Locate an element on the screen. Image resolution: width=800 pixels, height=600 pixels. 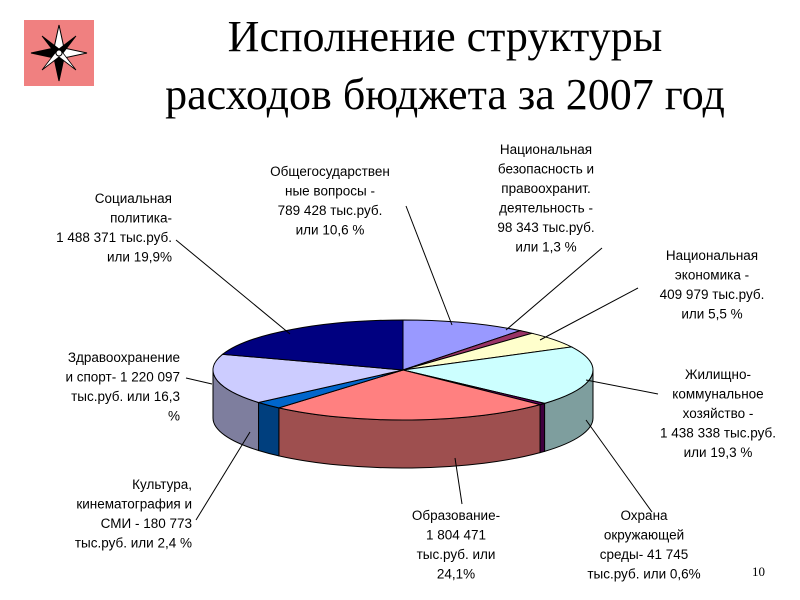
title-line-2: расходов бюджета за 2007 год is located at coordinates (445, 94).